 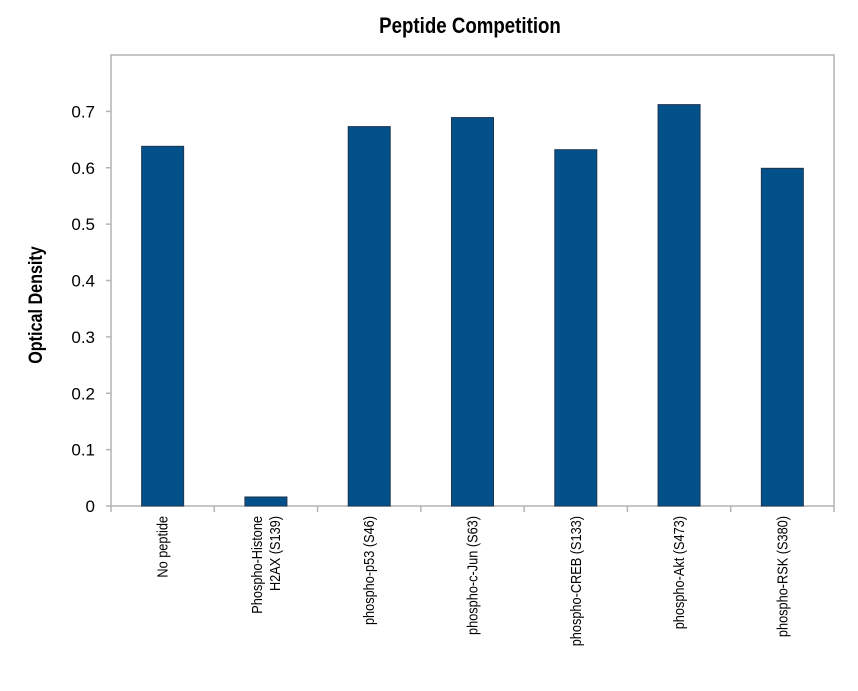 I want to click on y-axis-label: Optical Density, so click(x=36, y=305).